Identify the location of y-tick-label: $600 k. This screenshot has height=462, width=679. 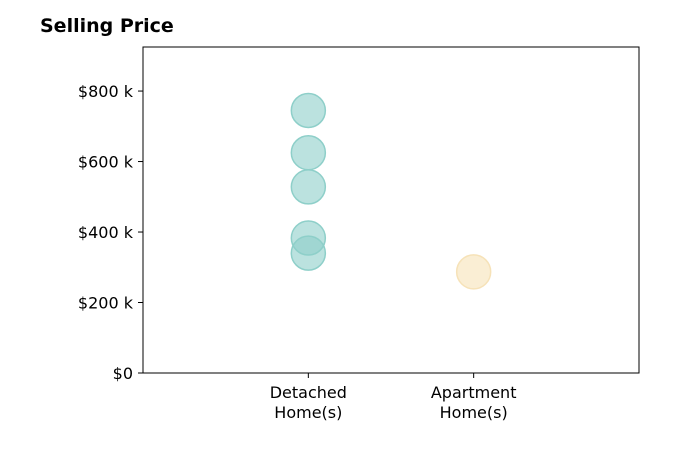
(106, 162).